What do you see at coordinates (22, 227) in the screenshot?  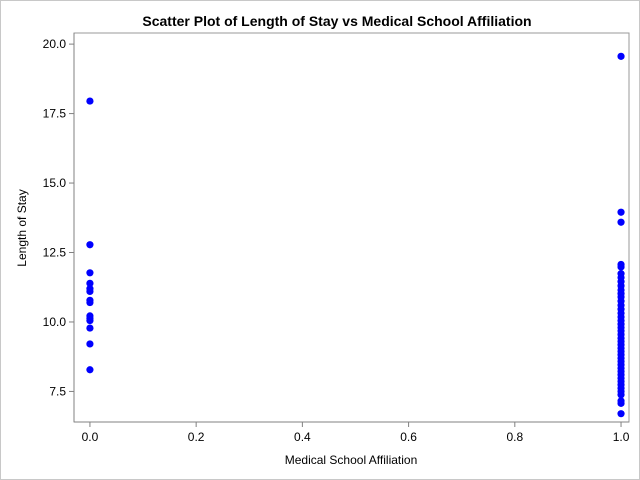 I see `y-axis-label: Length of Stay` at bounding box center [22, 227].